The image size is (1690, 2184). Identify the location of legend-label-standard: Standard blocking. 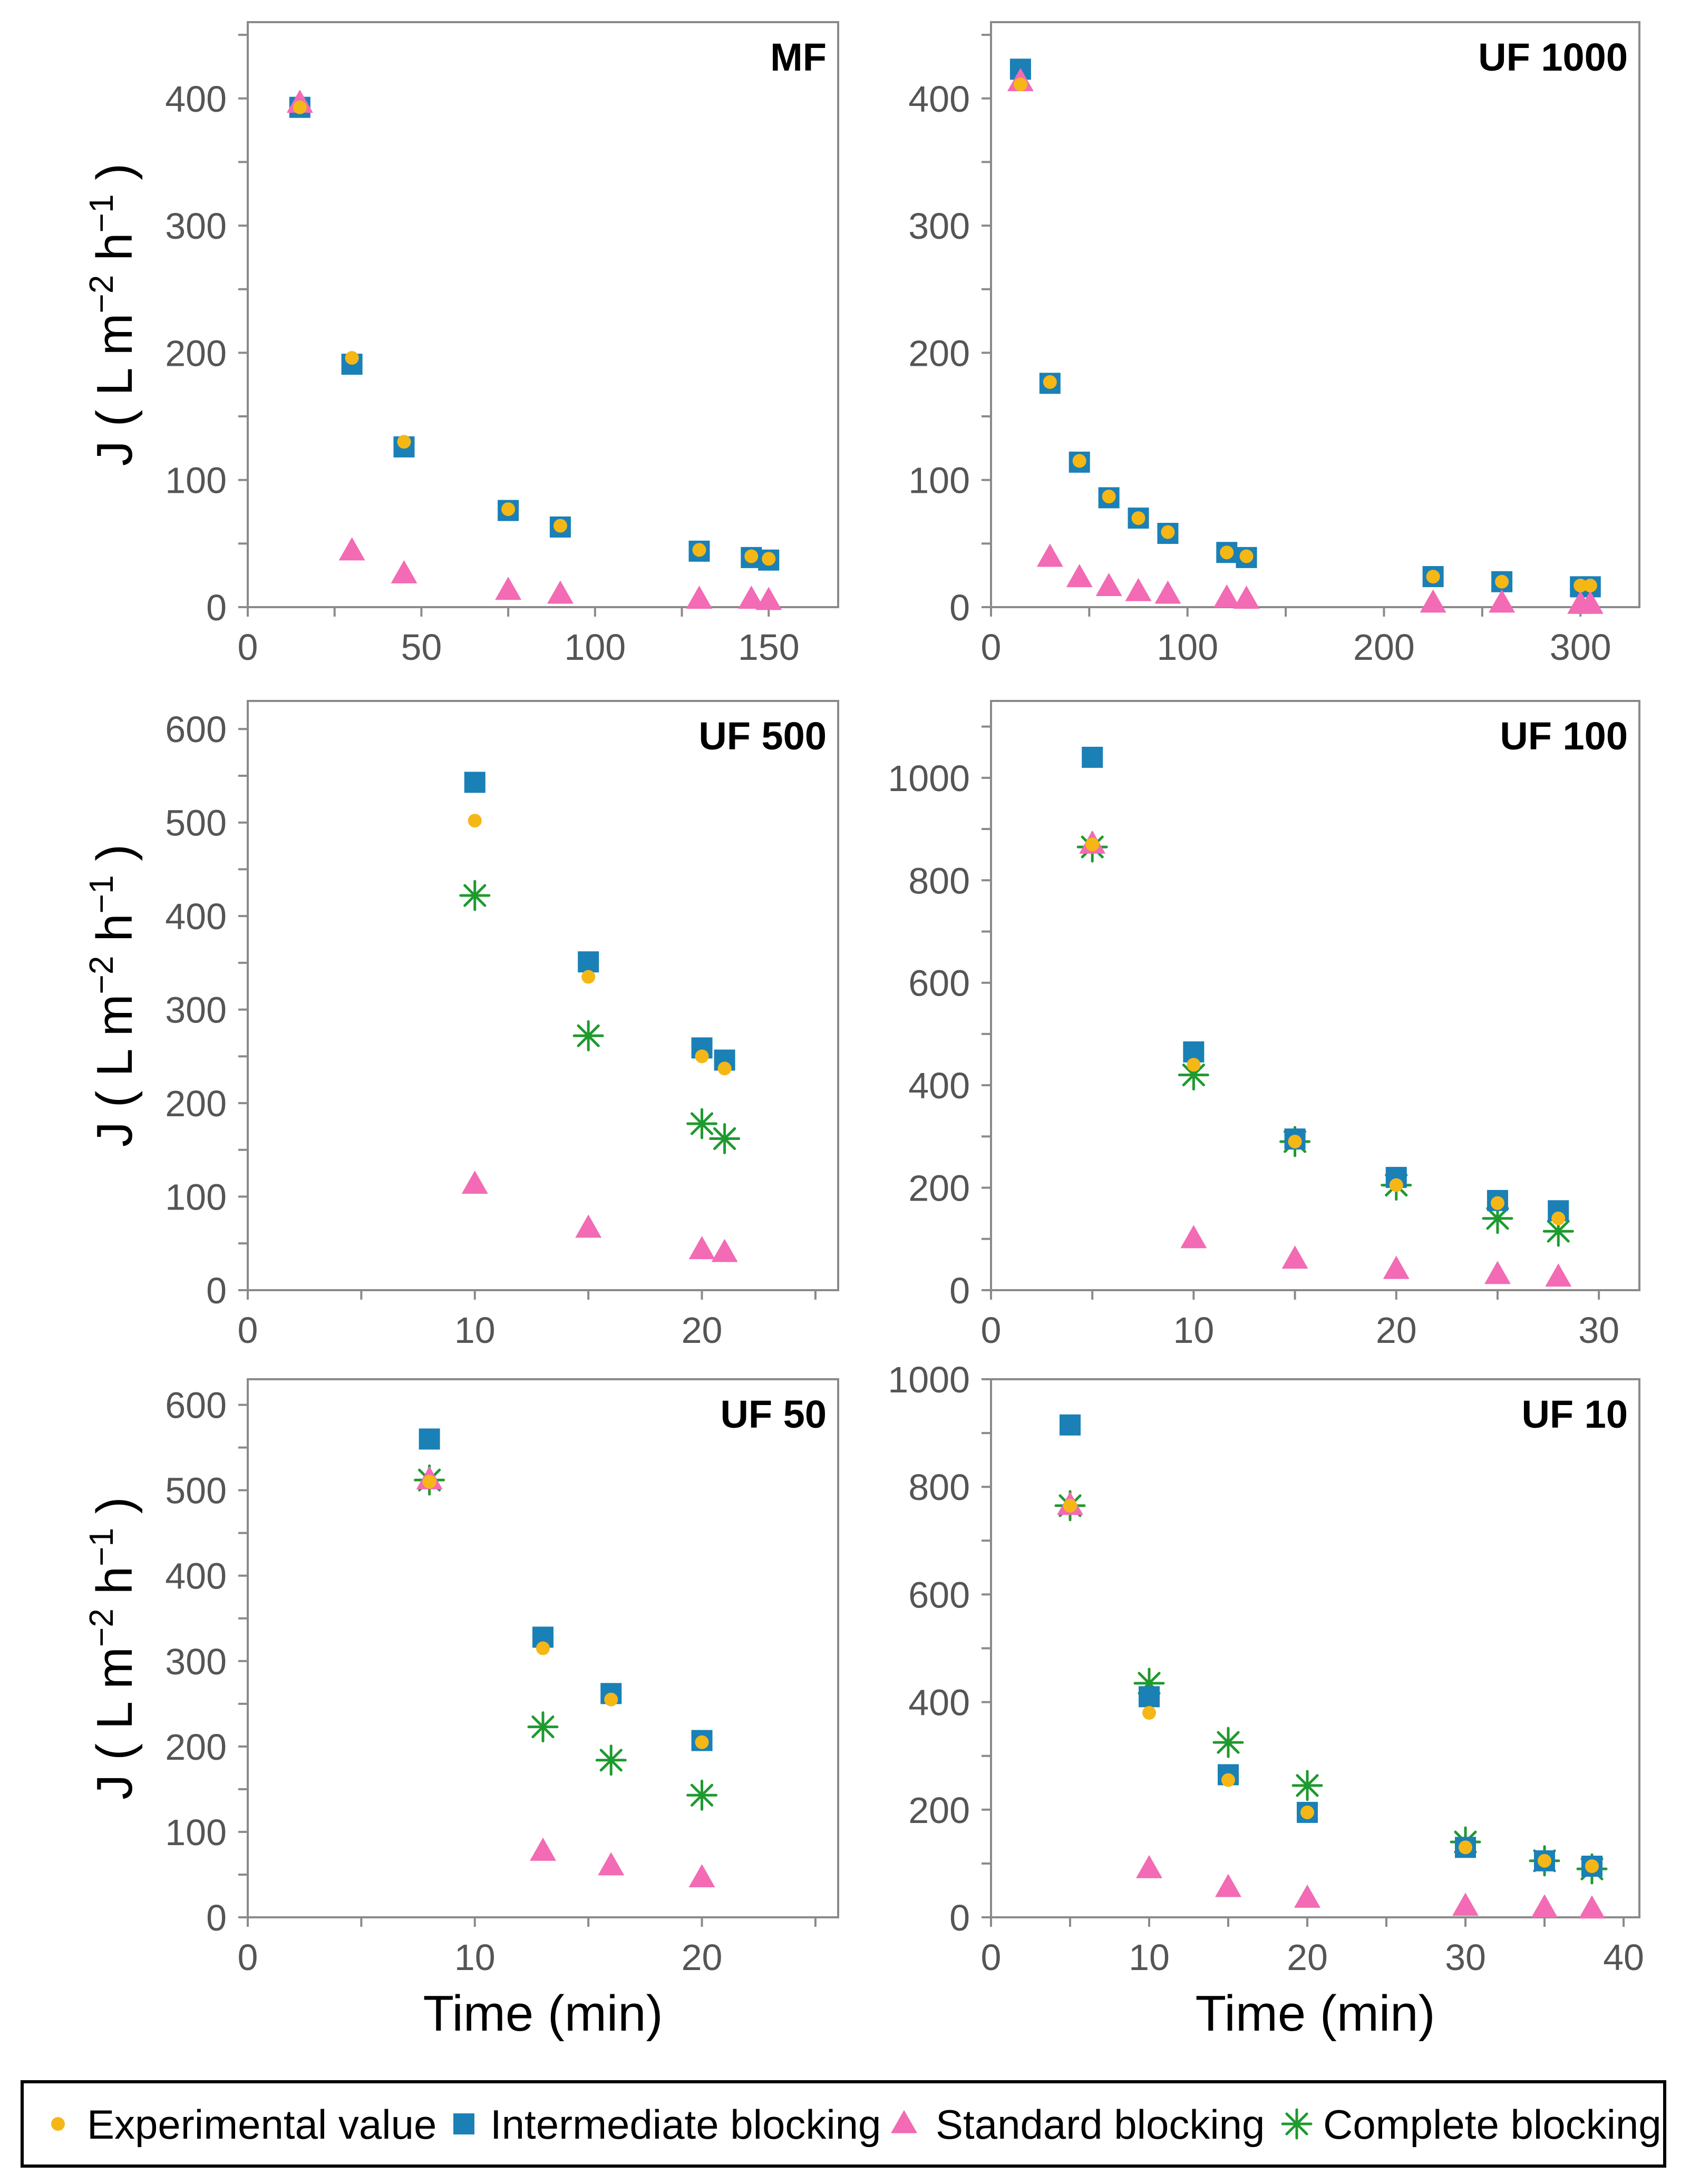
(1100, 2124).